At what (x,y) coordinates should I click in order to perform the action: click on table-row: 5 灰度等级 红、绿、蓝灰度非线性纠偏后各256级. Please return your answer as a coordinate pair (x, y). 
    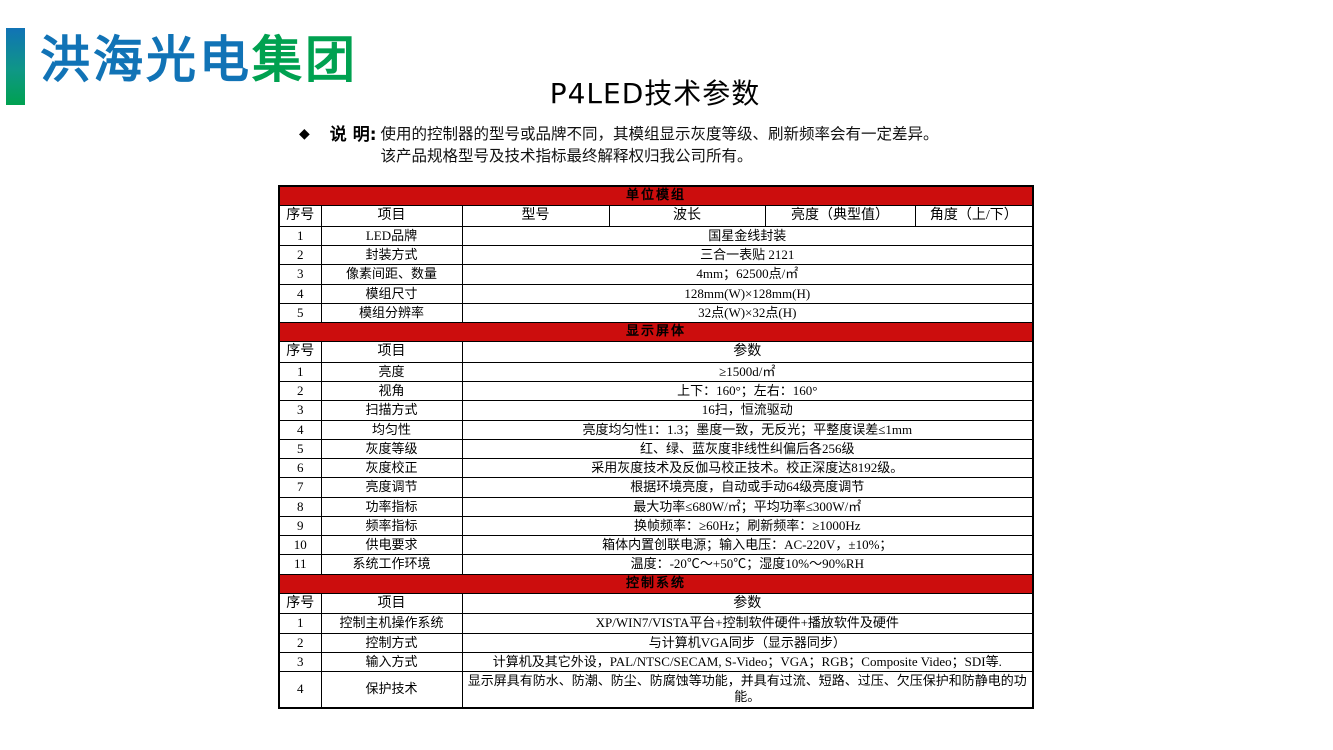
    Looking at the image, I should click on (656, 449).